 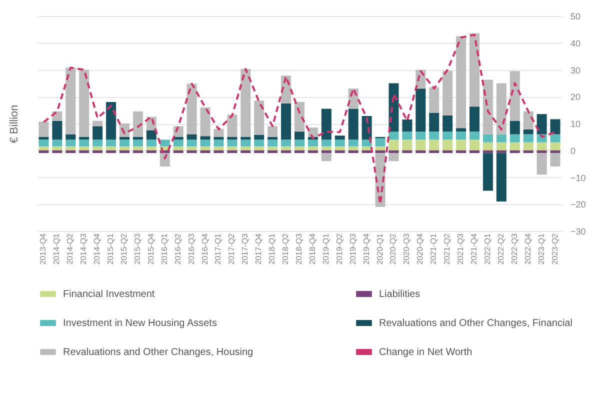 I want to click on y-tick-label: 40, so click(x=575, y=43).